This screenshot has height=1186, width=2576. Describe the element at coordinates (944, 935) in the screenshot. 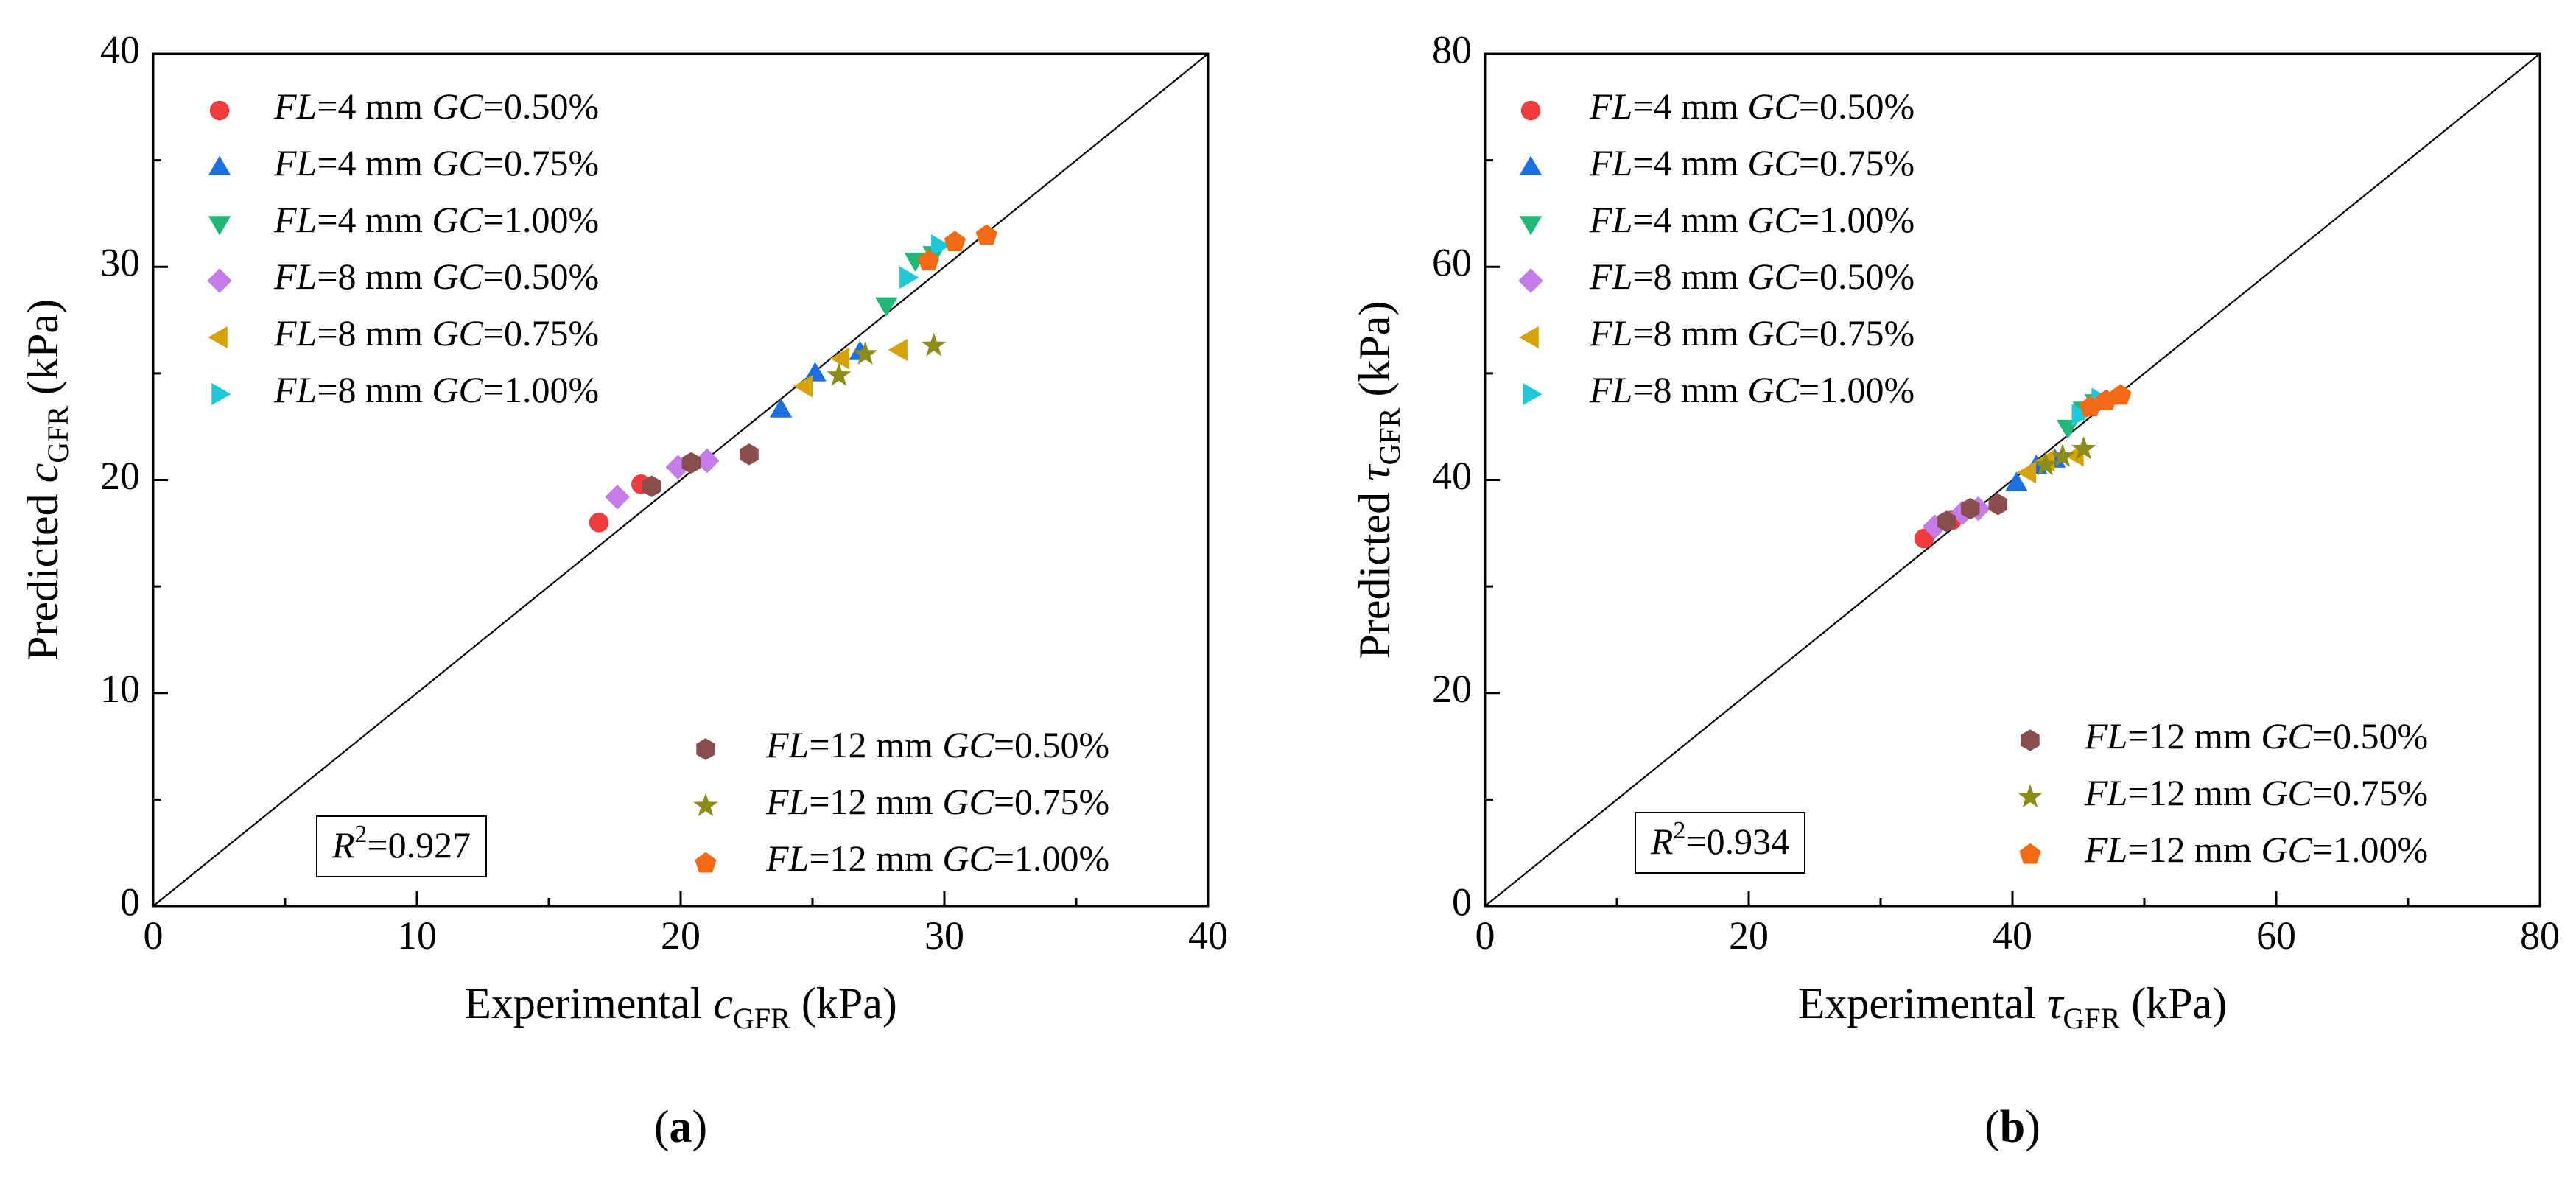

I see `x-tick-label: 30` at that location.